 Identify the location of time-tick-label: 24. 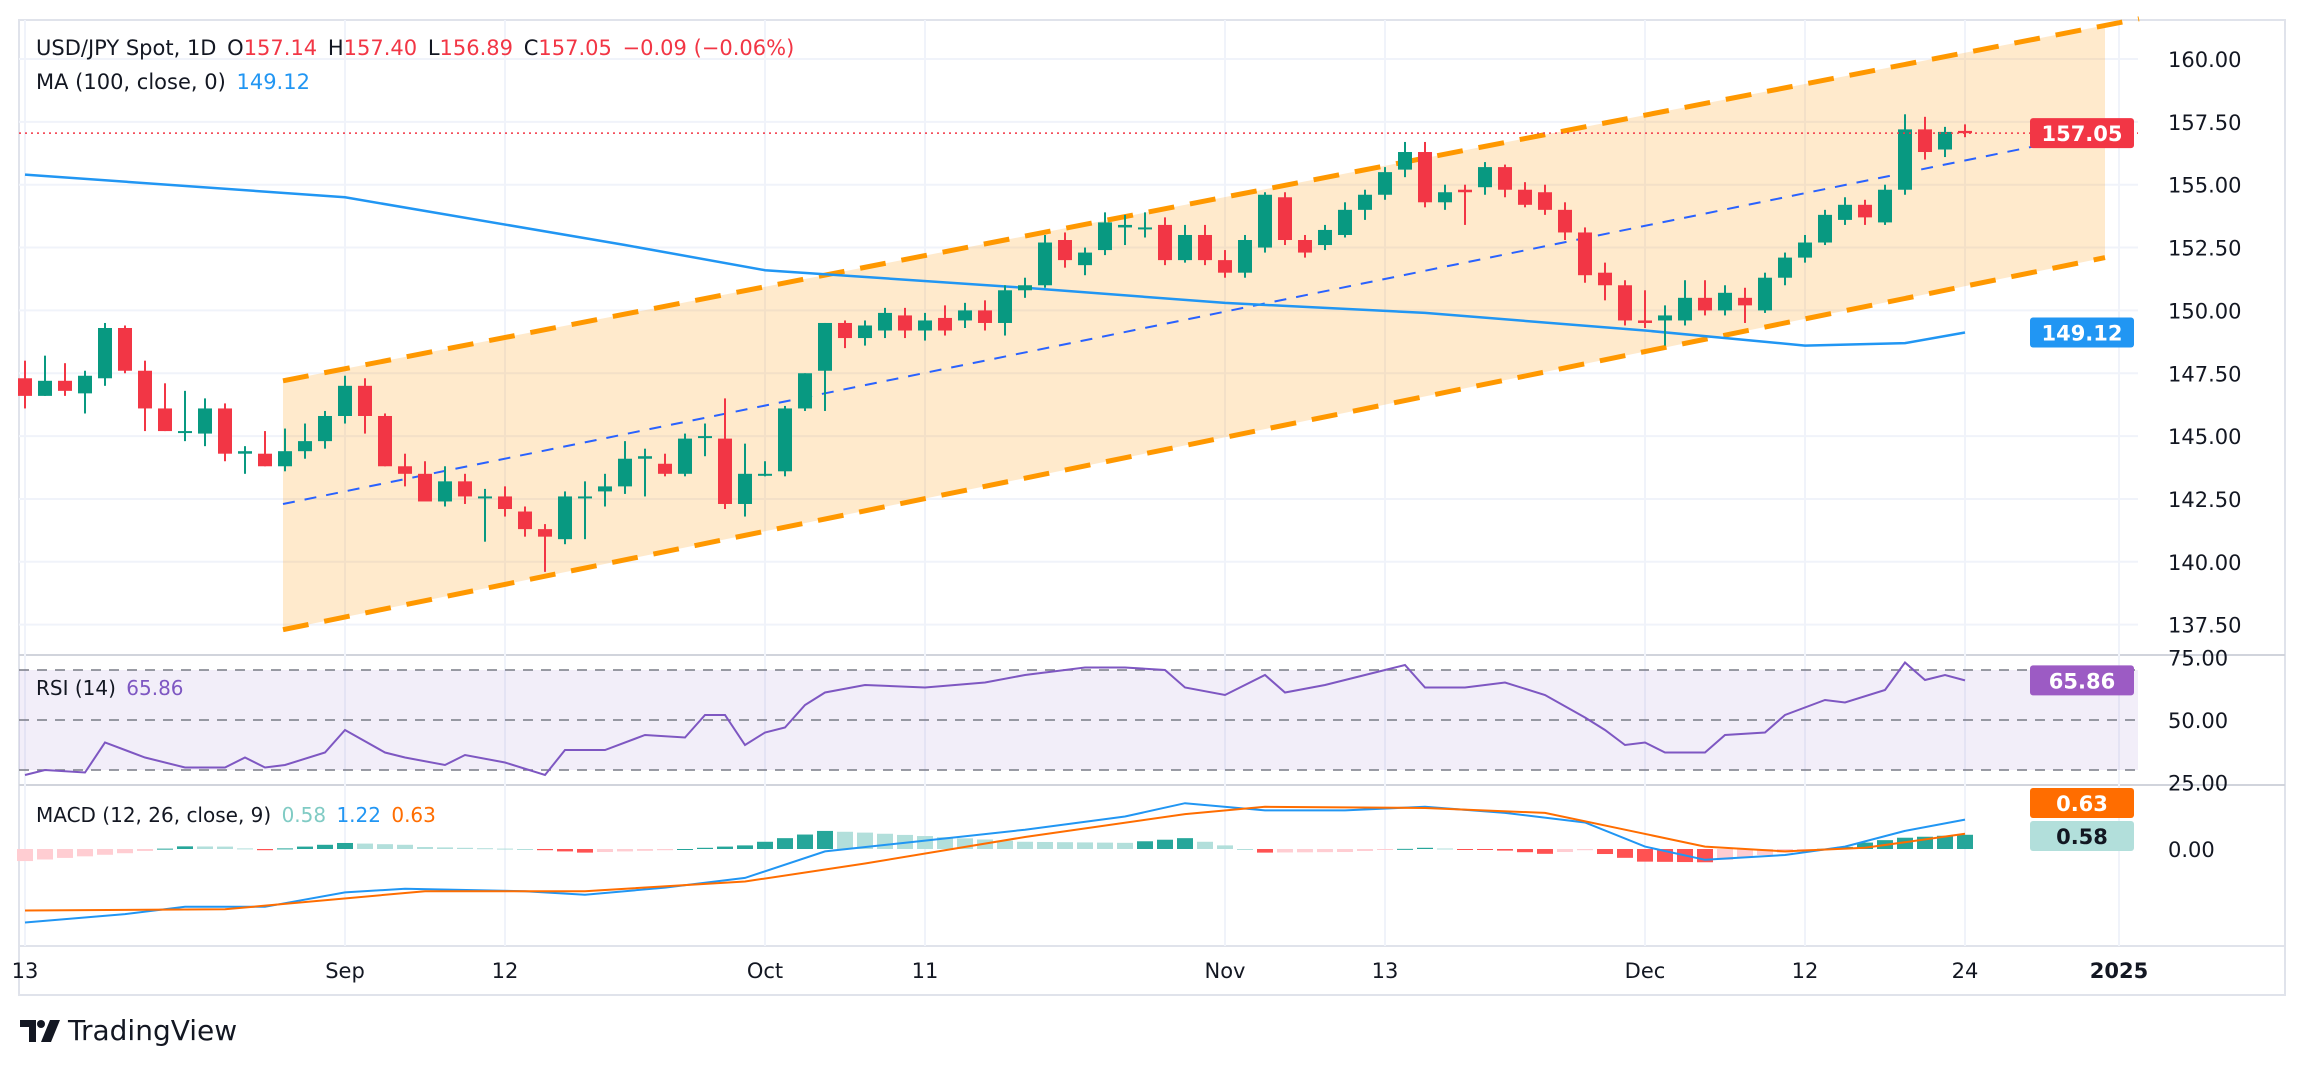
(1965, 971).